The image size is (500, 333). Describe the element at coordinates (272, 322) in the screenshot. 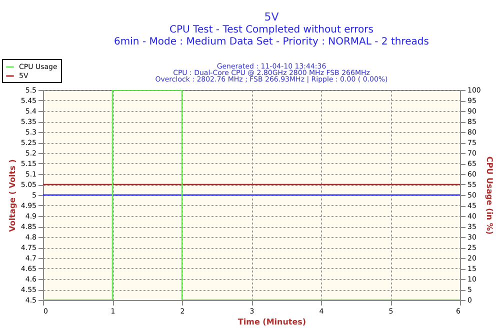

I see `x-axis-title: Time (Minutes)` at that location.